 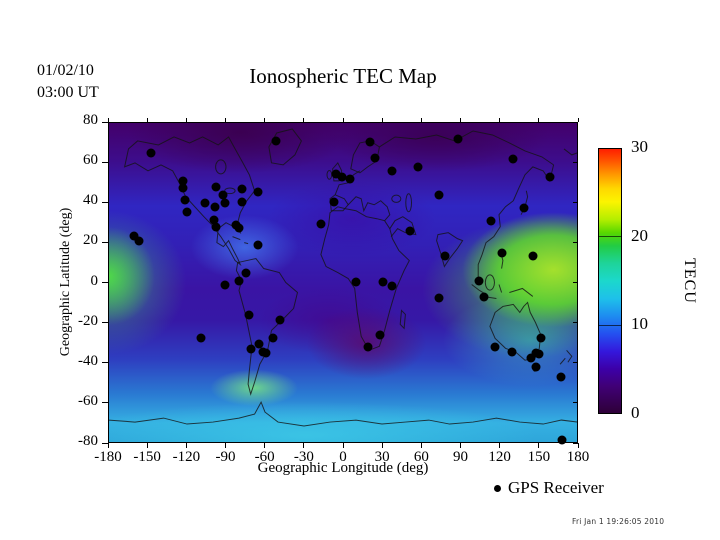 I want to click on colorbar-tick-label: 20, so click(x=639, y=235).